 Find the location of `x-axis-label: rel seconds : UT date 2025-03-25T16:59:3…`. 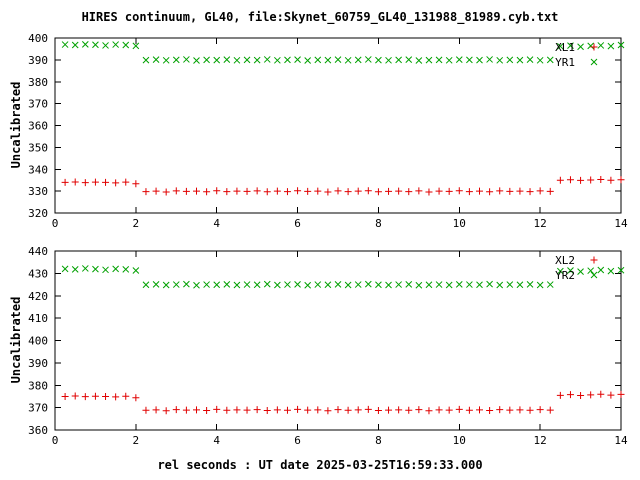

x-axis-label: rel seconds : UT date 2025-03-25T16:59:3… is located at coordinates (320, 465).